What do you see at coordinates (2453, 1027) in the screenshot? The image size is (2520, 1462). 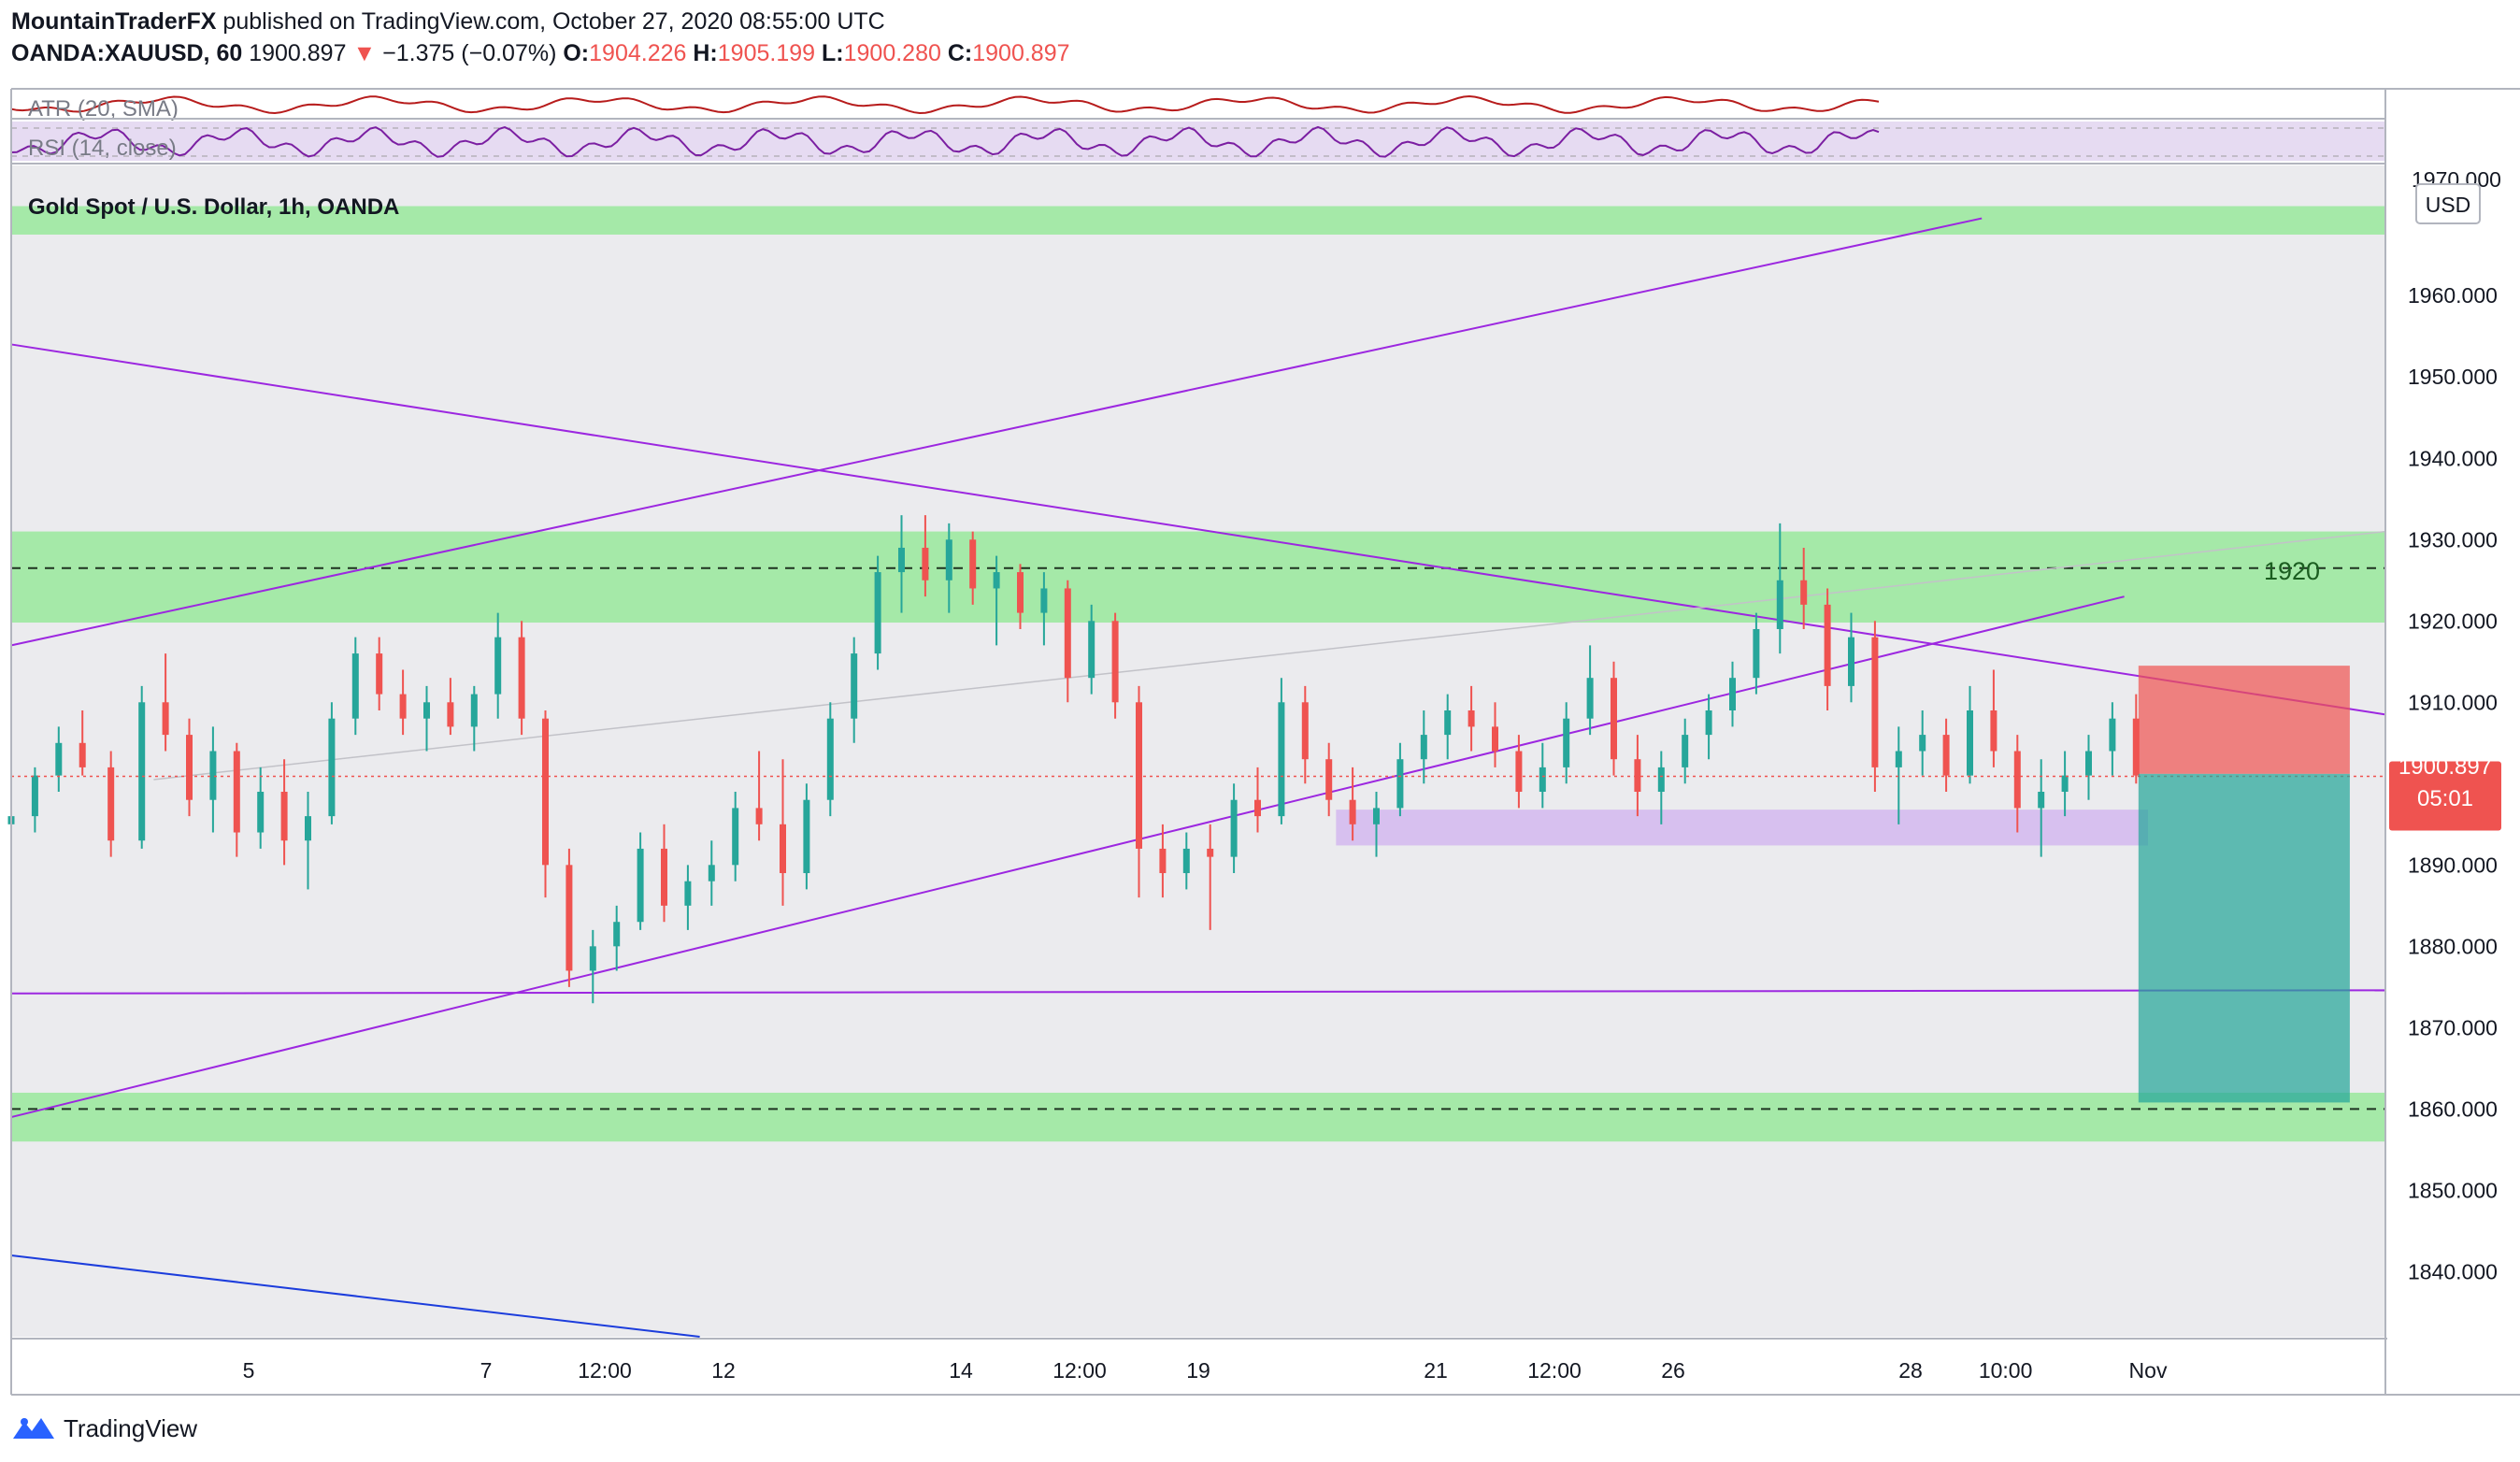 I see `price-tick-label: 1870.000` at bounding box center [2453, 1027].